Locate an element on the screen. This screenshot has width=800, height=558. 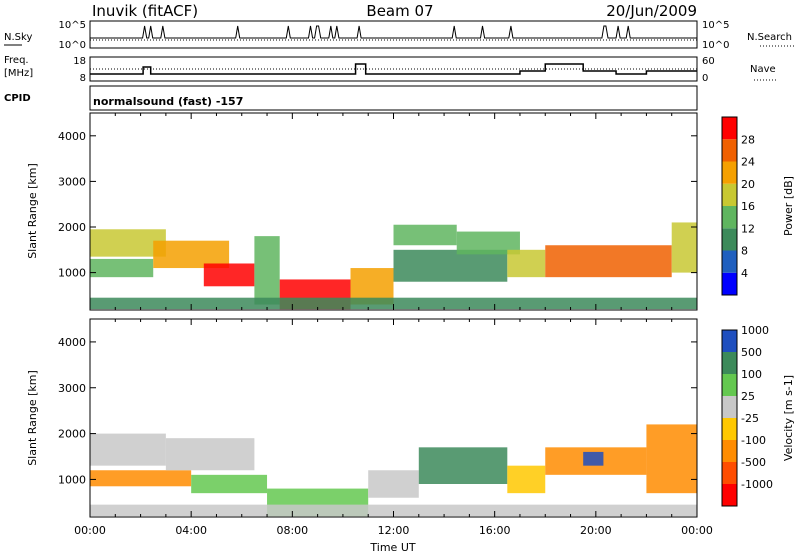
freq-label: Freq. is located at coordinates (16, 60).